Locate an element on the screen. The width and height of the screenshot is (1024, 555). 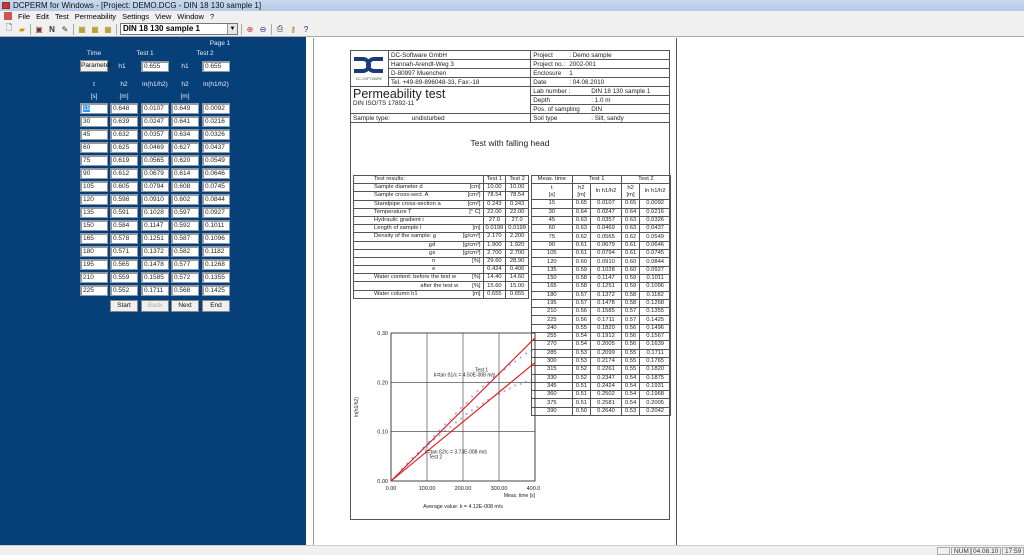
value-input: 0.1425 is located at coordinates (216, 290).